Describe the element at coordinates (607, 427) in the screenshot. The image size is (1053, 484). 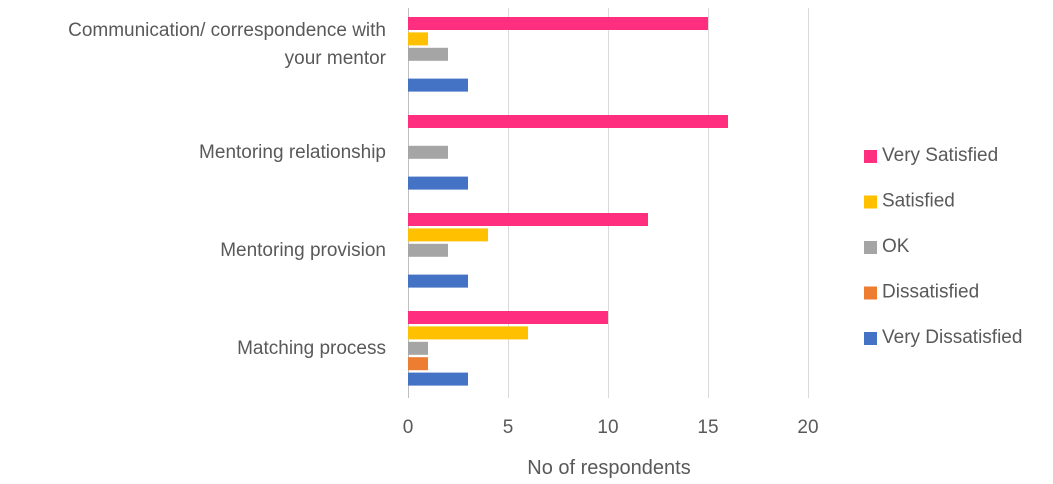
I see `x-tick-label: 10` at that location.